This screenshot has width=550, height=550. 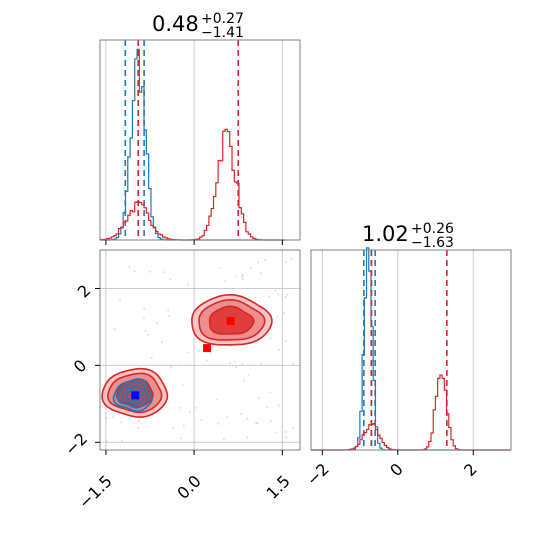 I want to click on x-tick-label: 0.0, so click(x=188, y=486).